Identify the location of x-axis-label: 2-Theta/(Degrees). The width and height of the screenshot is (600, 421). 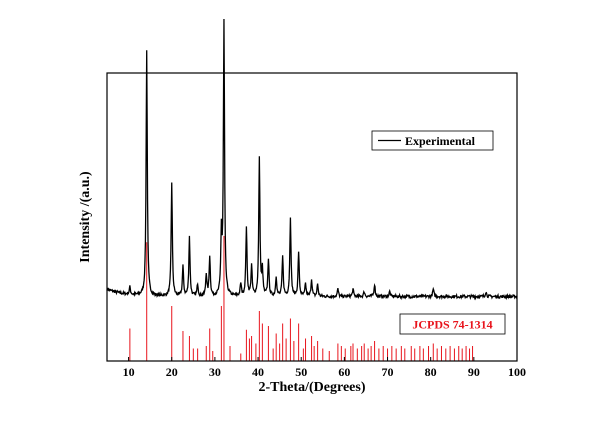
(311, 387).